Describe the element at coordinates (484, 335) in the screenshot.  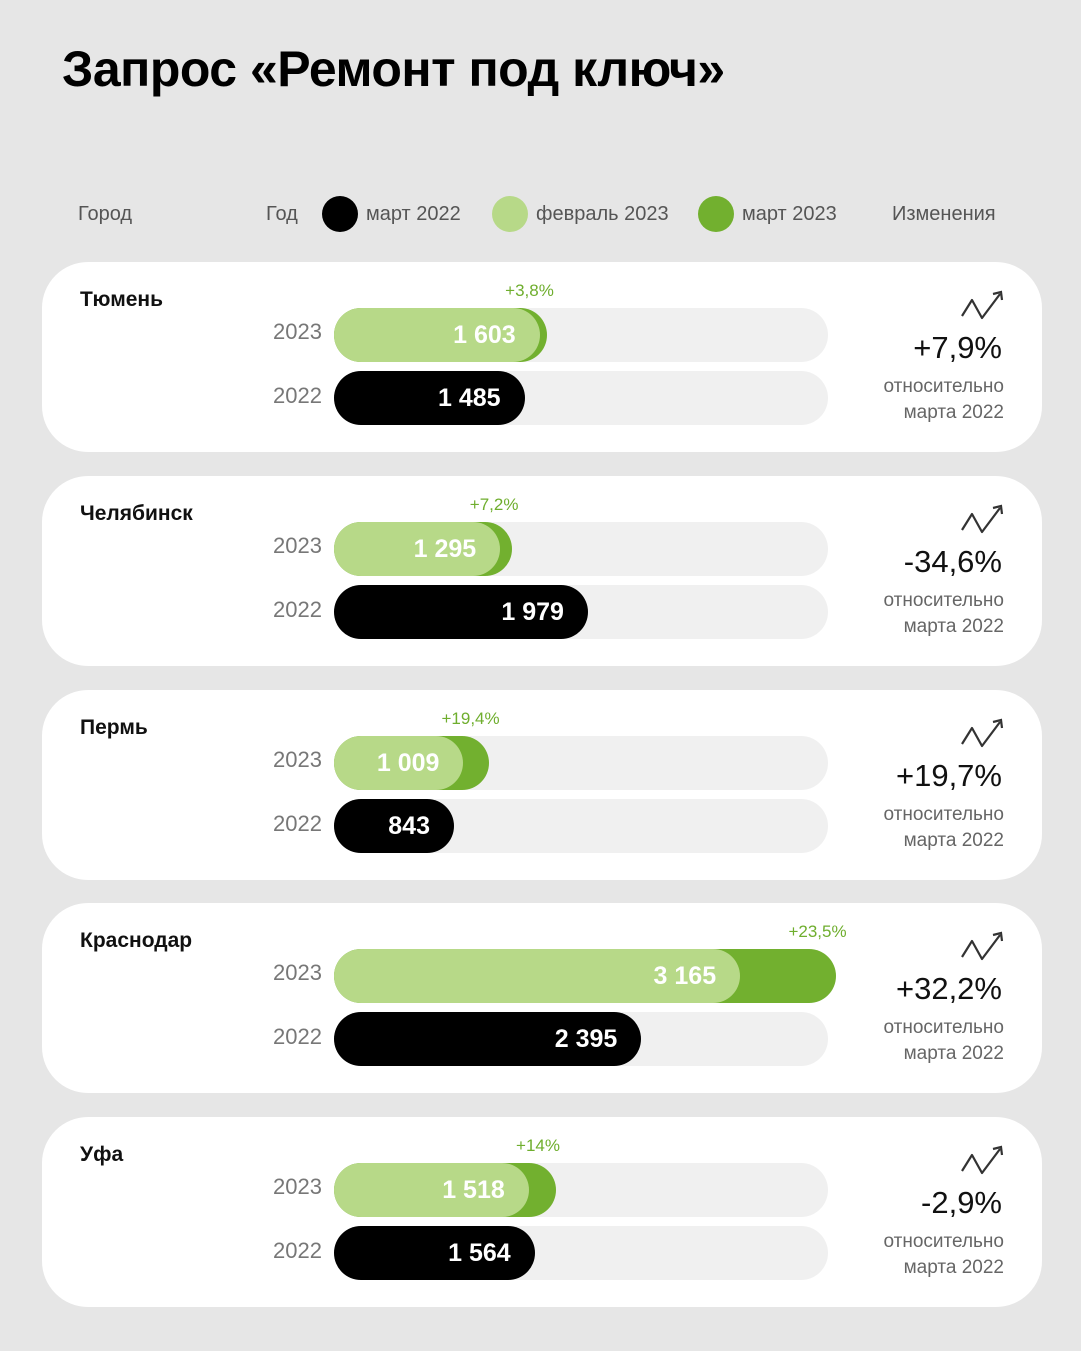
I see `bar-value-2023: 1 603` at that location.